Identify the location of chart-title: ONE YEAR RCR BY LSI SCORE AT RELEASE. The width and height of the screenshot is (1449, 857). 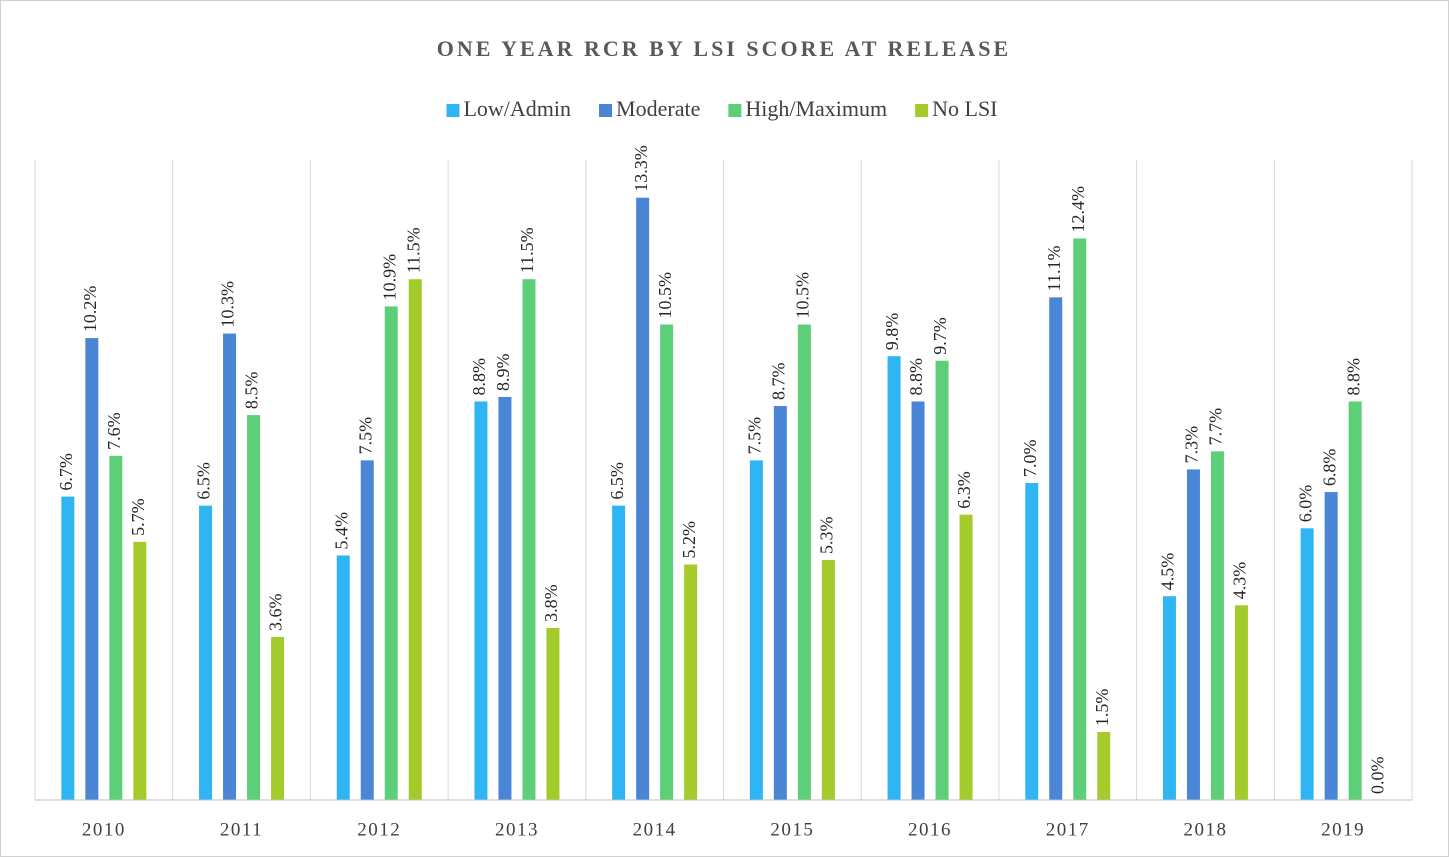
(724, 48).